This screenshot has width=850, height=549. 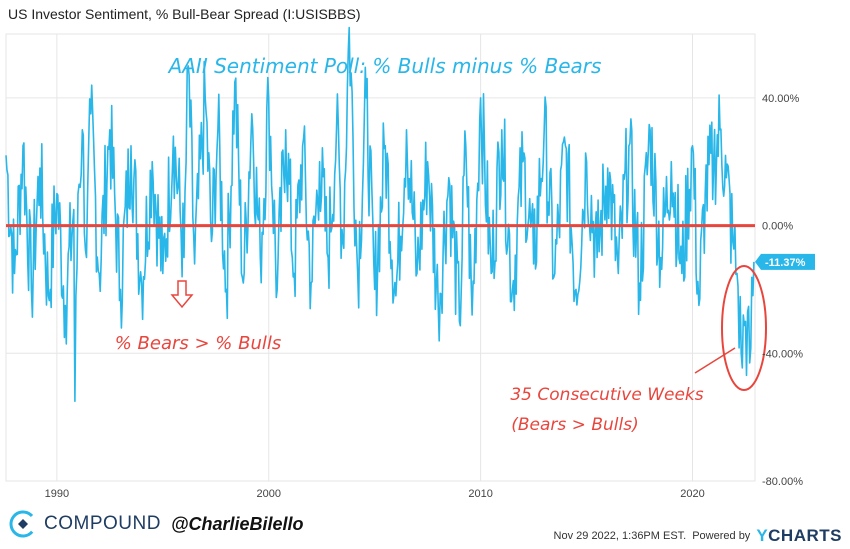 What do you see at coordinates (715, 360) in the screenshot?
I see `annotation-pointer-line` at bounding box center [715, 360].